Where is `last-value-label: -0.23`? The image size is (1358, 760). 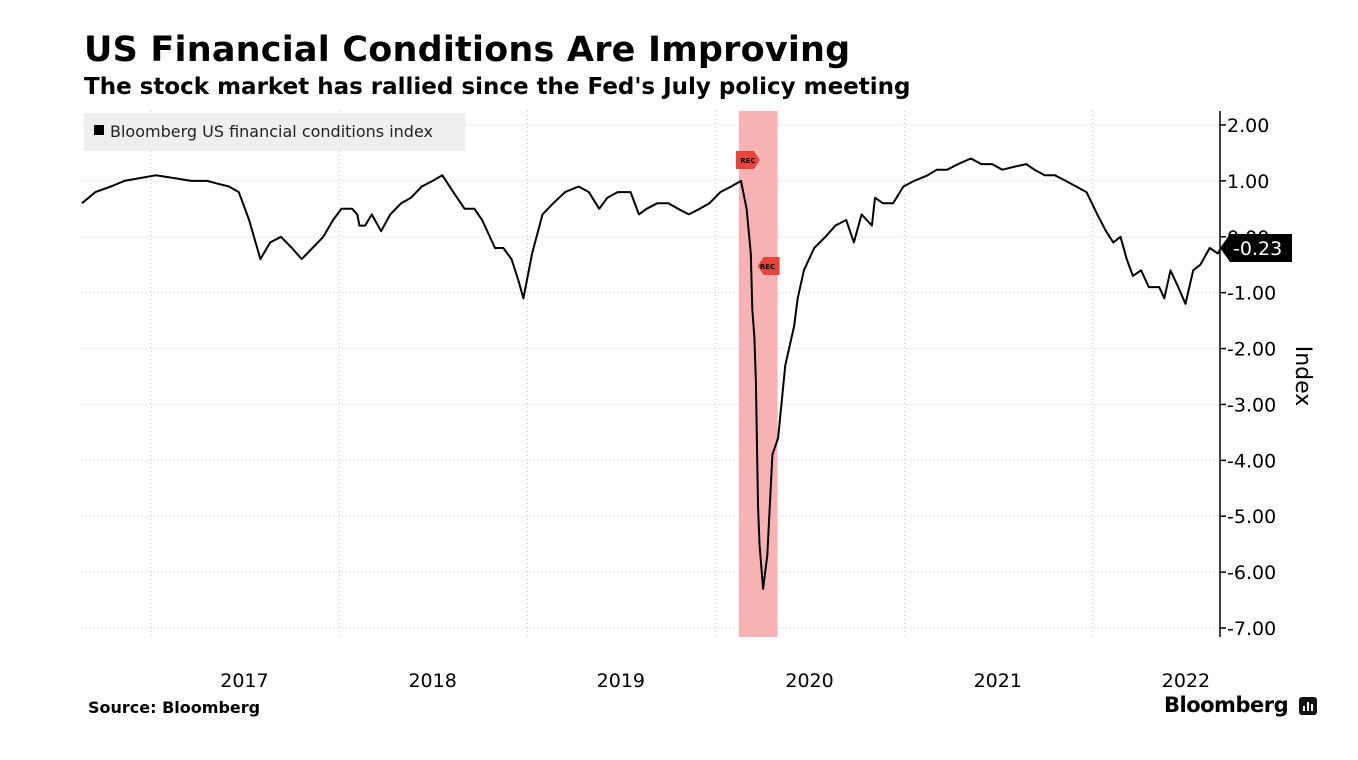
last-value-label: -0.23 is located at coordinates (1257, 249).